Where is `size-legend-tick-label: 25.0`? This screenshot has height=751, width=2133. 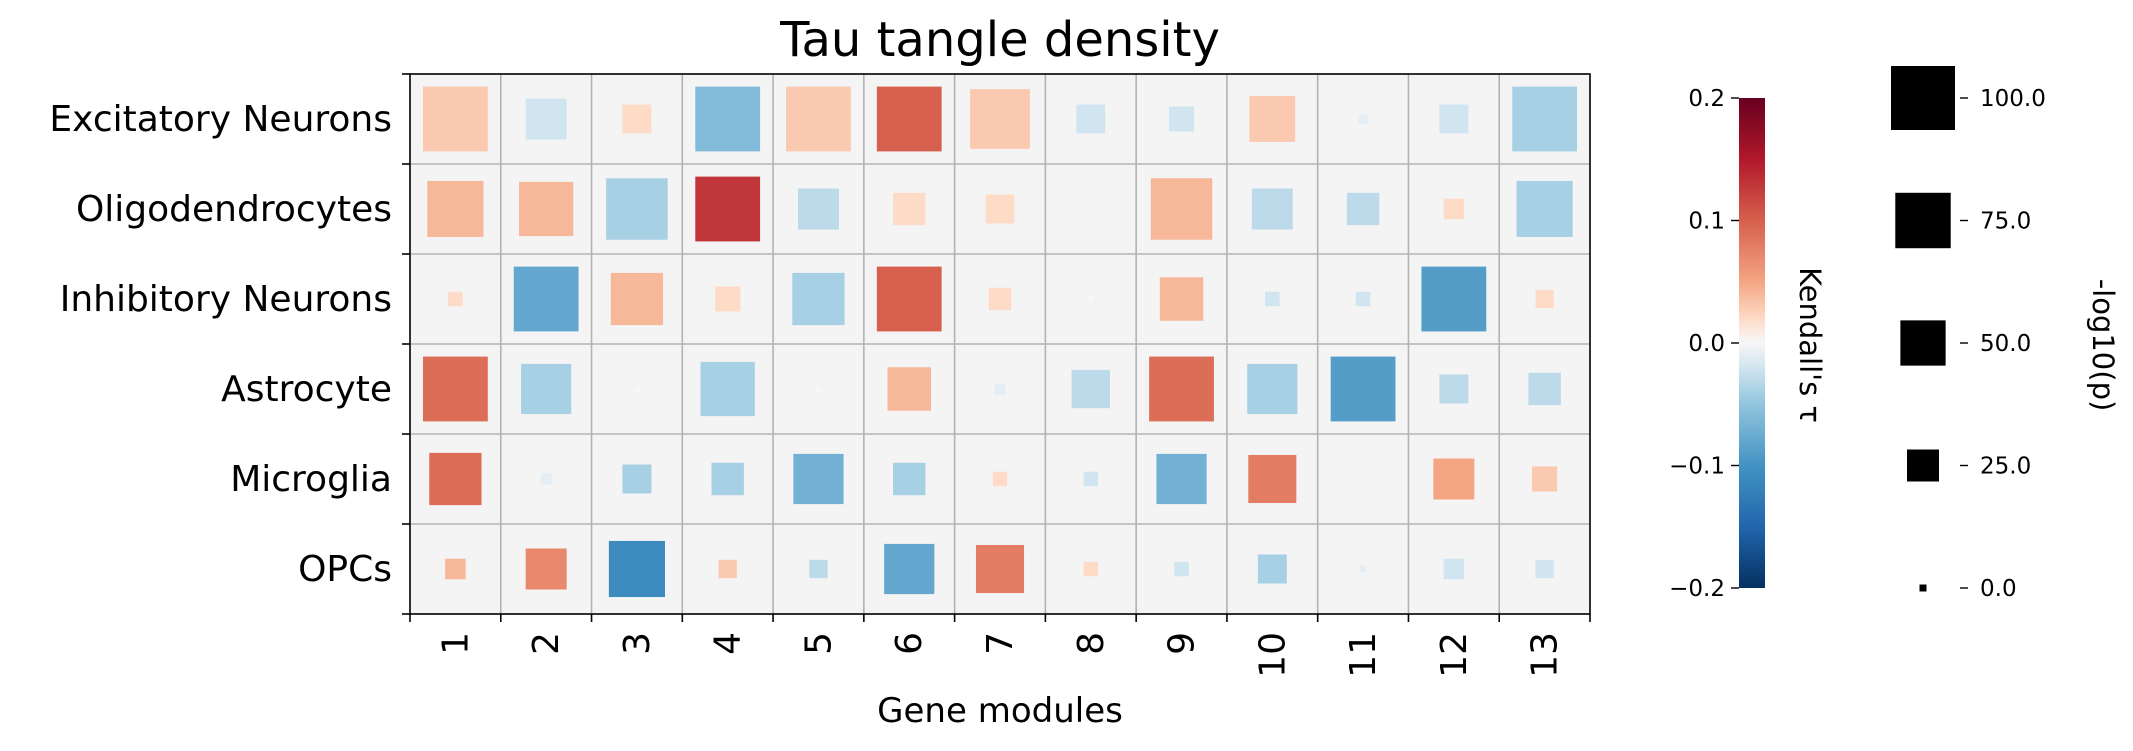
size-legend-tick-label: 25.0 is located at coordinates (2005, 467).